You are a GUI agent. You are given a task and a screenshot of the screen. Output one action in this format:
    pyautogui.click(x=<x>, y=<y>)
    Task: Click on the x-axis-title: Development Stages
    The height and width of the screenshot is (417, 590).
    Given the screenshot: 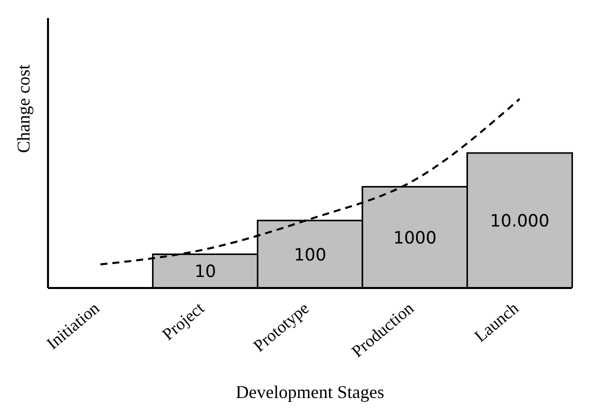 What is the action you would take?
    pyautogui.click(x=310, y=392)
    